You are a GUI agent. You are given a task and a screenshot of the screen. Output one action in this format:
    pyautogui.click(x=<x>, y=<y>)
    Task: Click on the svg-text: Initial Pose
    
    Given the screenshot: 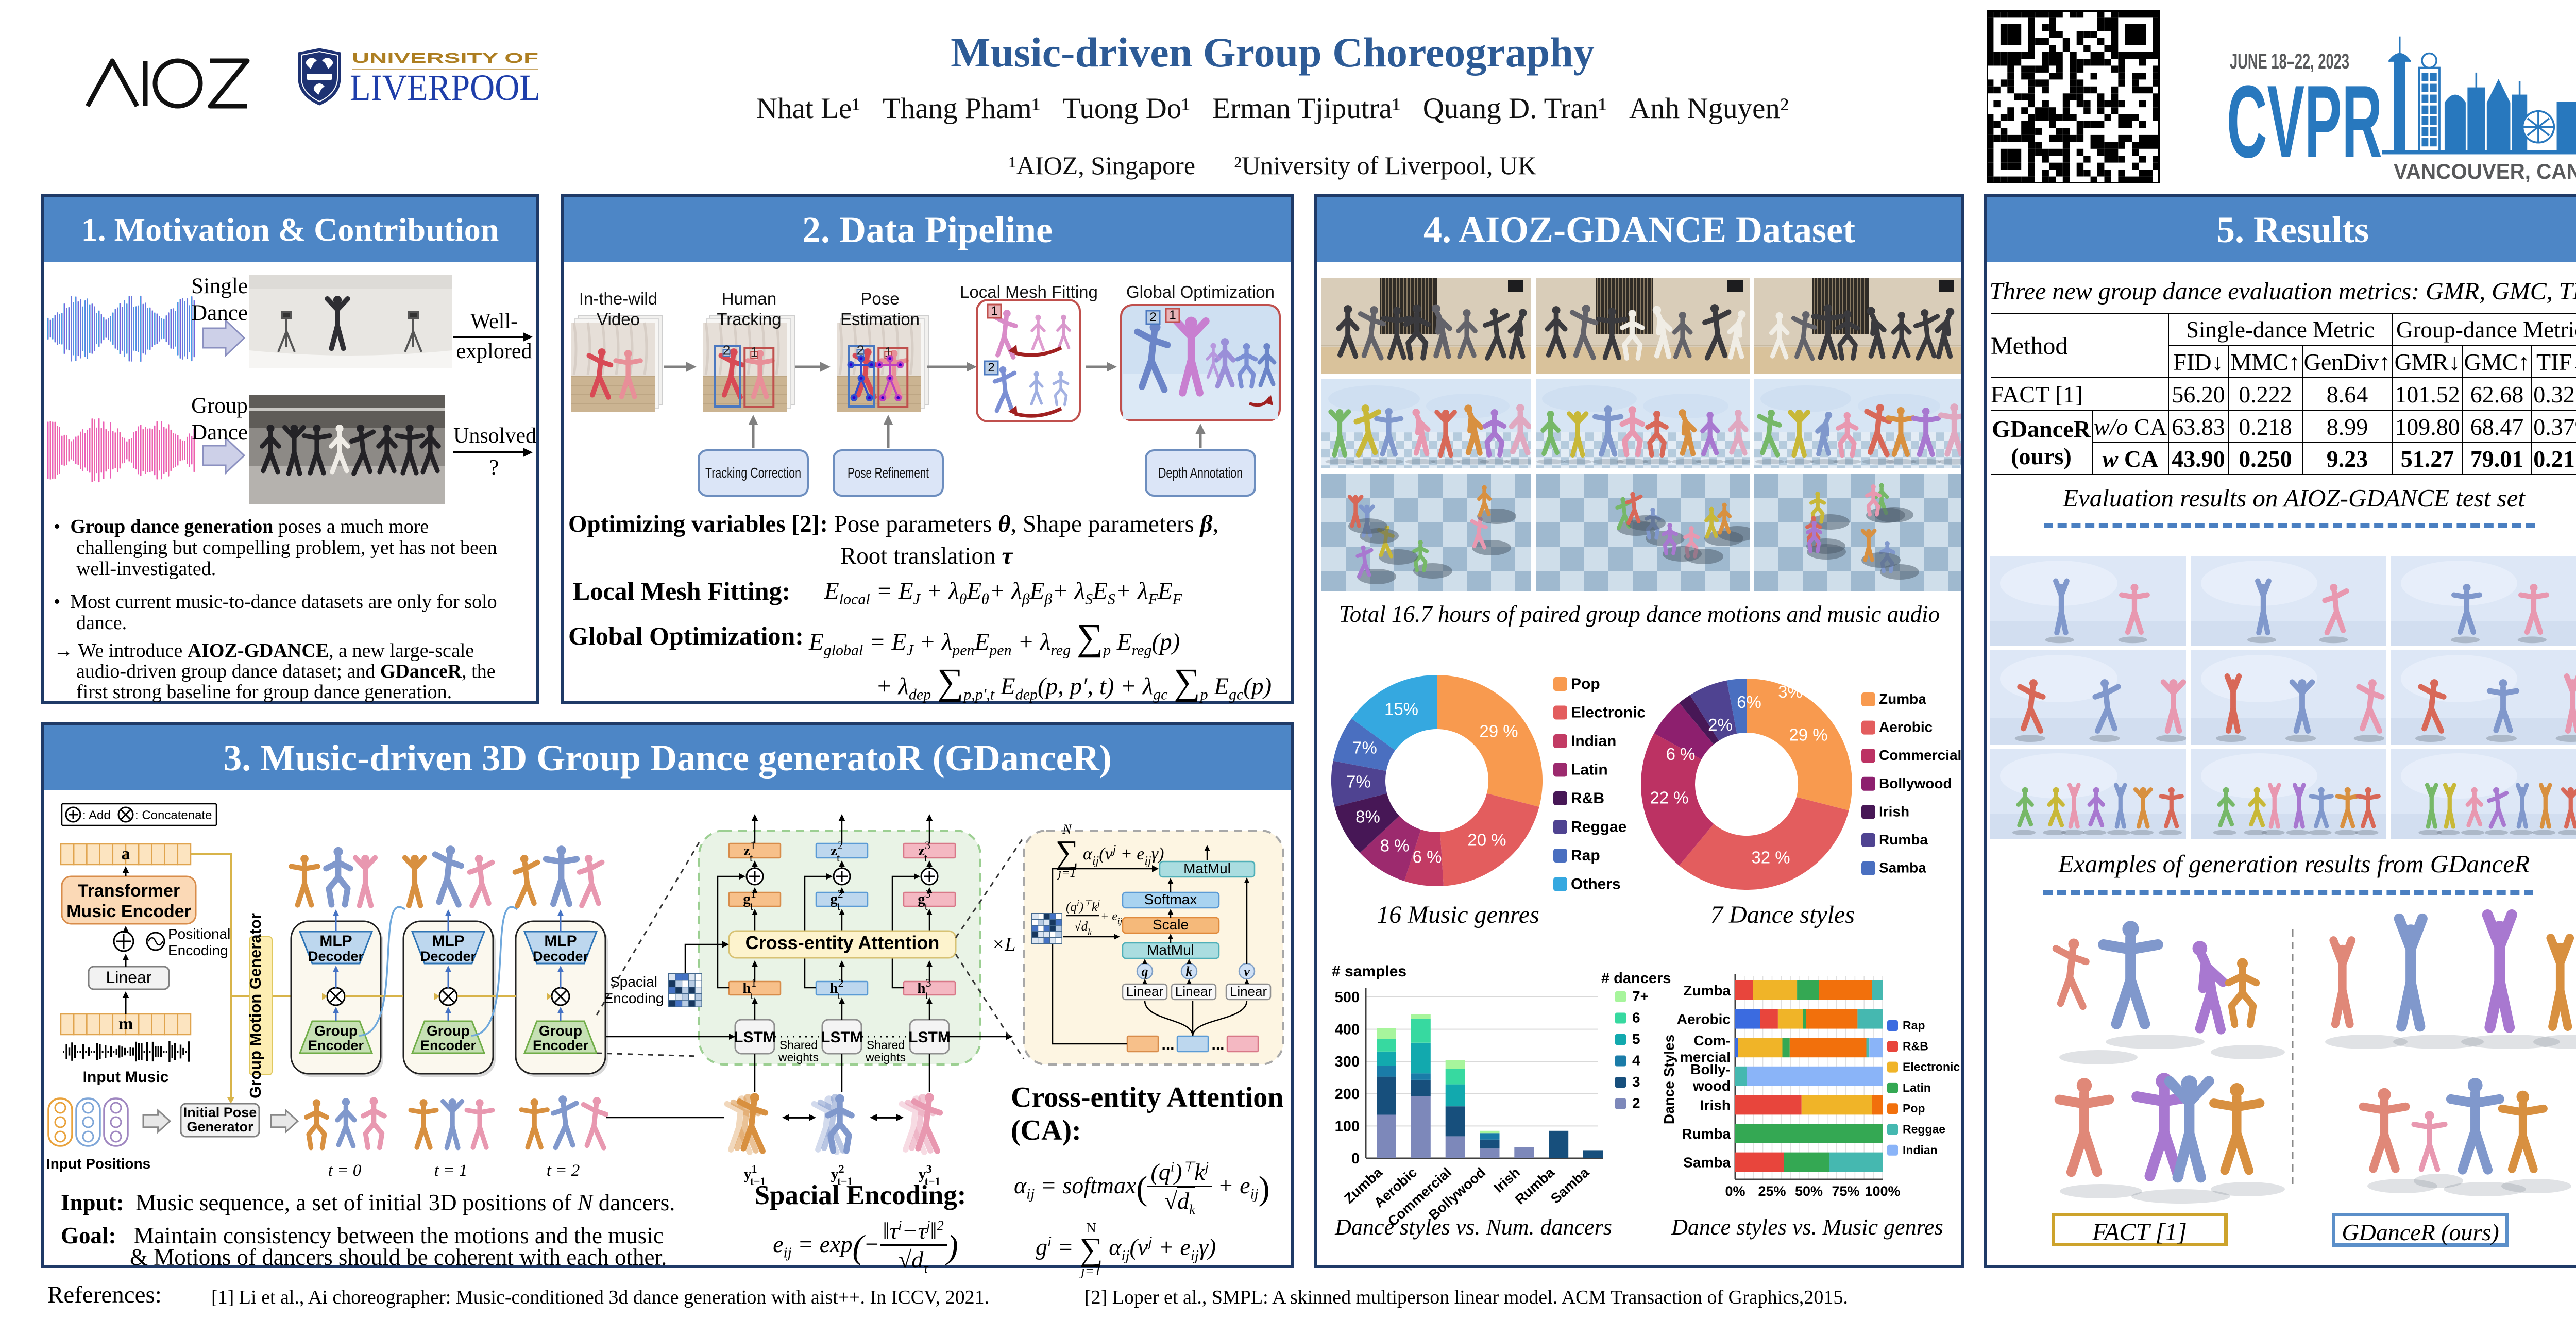 What is the action you would take?
    pyautogui.click(x=220, y=1112)
    